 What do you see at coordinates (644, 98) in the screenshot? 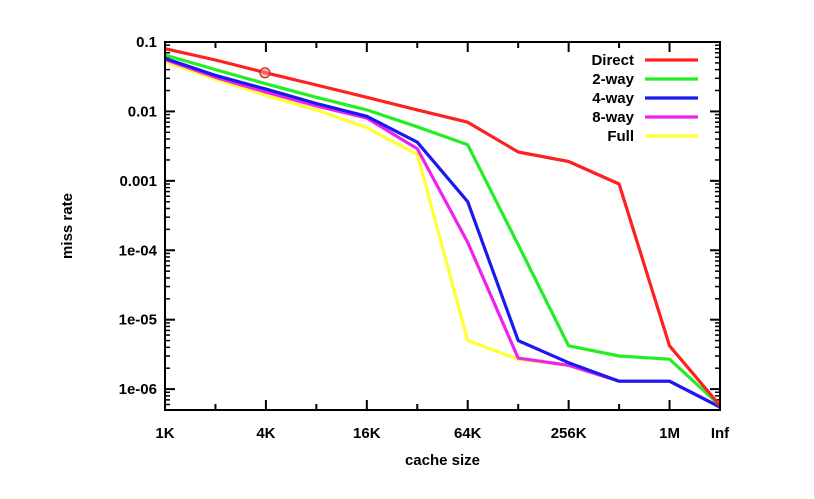
I see `legend: Direct 2-way 4-way 8-way Full` at bounding box center [644, 98].